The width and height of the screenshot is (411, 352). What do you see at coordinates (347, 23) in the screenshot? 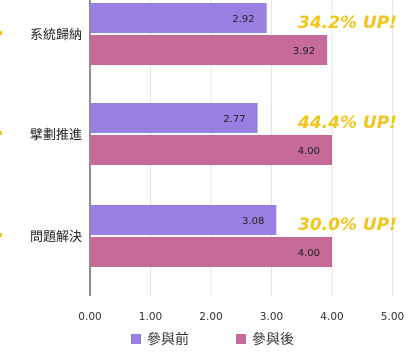
I see `increase-annotation: 34.2% UP!` at bounding box center [347, 23].